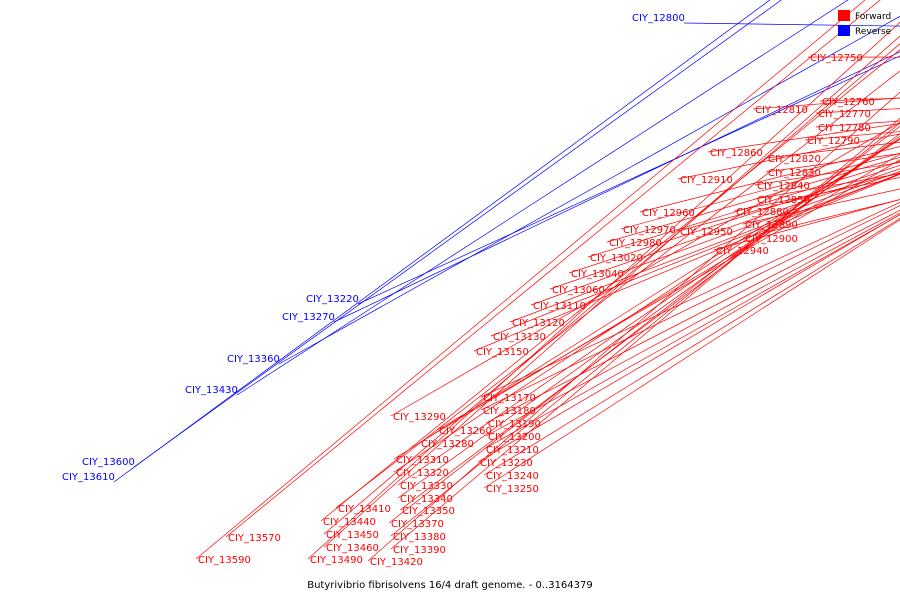 Image resolution: width=900 pixels, height=600 pixels. Describe the element at coordinates (781, 110) in the screenshot. I see `forward-gene-label: CIY_12810` at that location.